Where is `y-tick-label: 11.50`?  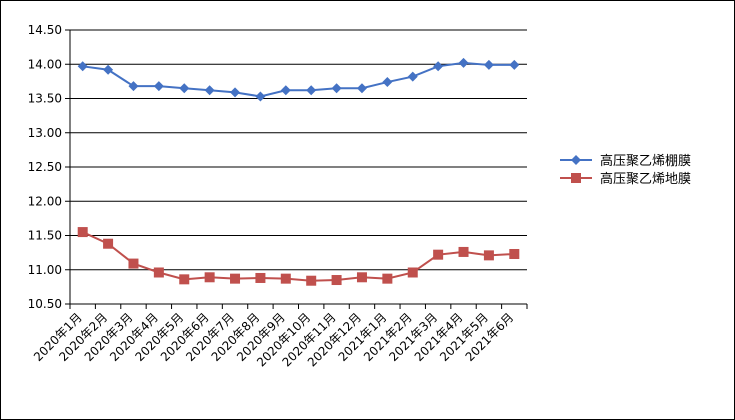 y-tick-label: 11.50 is located at coordinates (45, 236).